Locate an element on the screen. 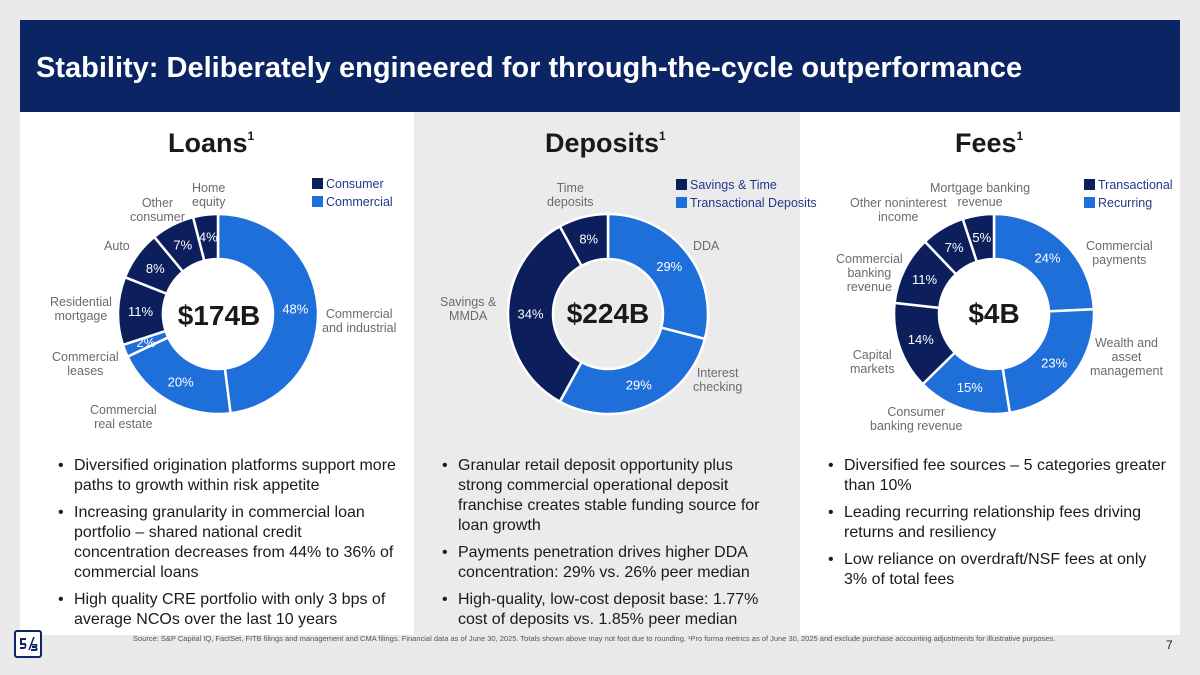  loans-label-home-equity: Home equity is located at coordinates (209, 195).